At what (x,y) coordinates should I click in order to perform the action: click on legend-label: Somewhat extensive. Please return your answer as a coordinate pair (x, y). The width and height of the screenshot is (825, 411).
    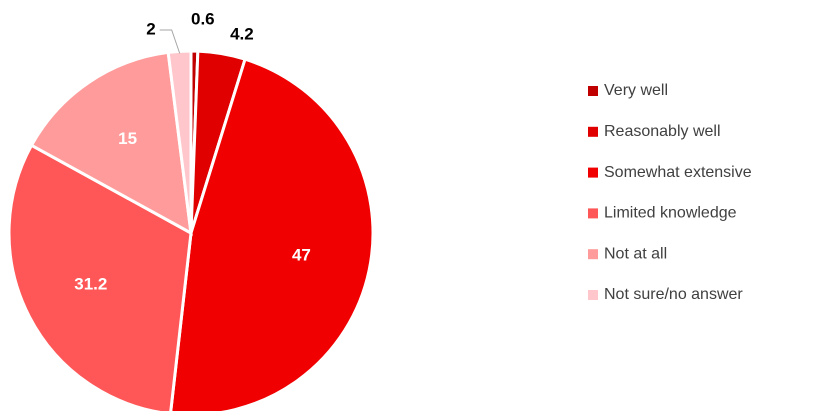
    Looking at the image, I should click on (678, 172).